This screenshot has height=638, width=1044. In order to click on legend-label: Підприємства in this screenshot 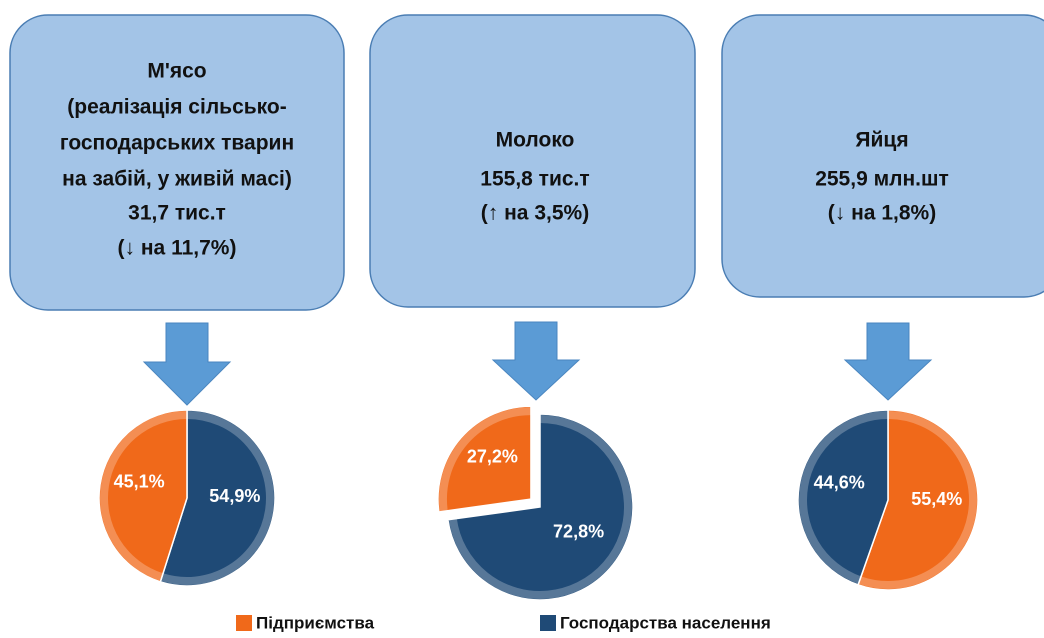, I will do `click(315, 622)`.